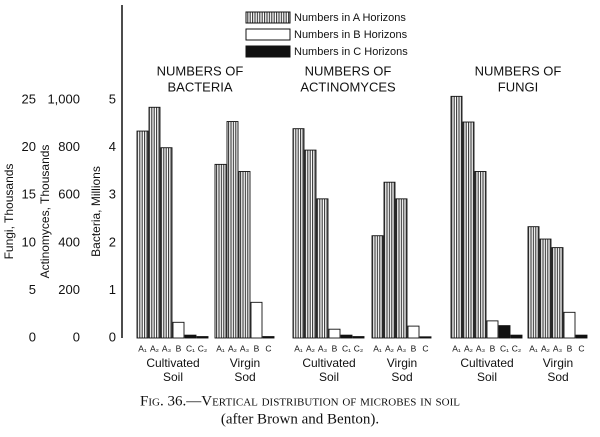 The height and width of the screenshot is (437, 600). What do you see at coordinates (69, 289) in the screenshot?
I see `y-tick-label: 200` at bounding box center [69, 289].